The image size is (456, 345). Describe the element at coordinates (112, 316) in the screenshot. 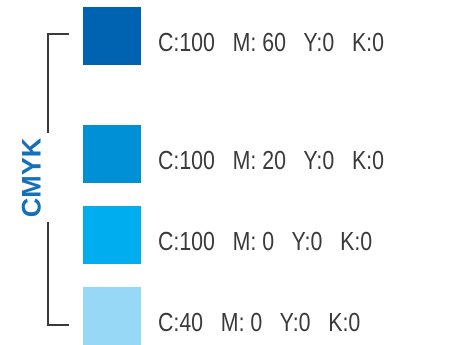

I see `swatch-c40-m0` at that location.